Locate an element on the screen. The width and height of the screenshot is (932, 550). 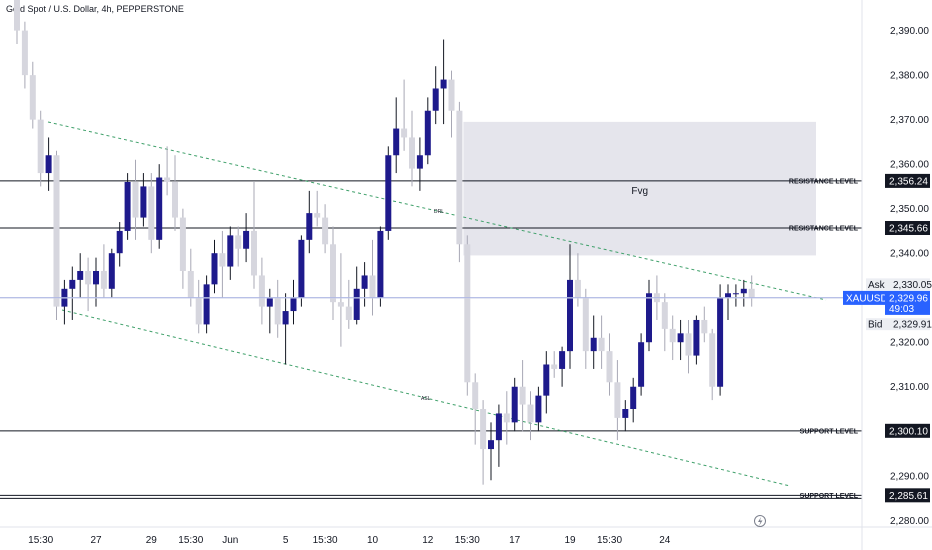
level-price-value: 2,300.10 is located at coordinates (908, 431).